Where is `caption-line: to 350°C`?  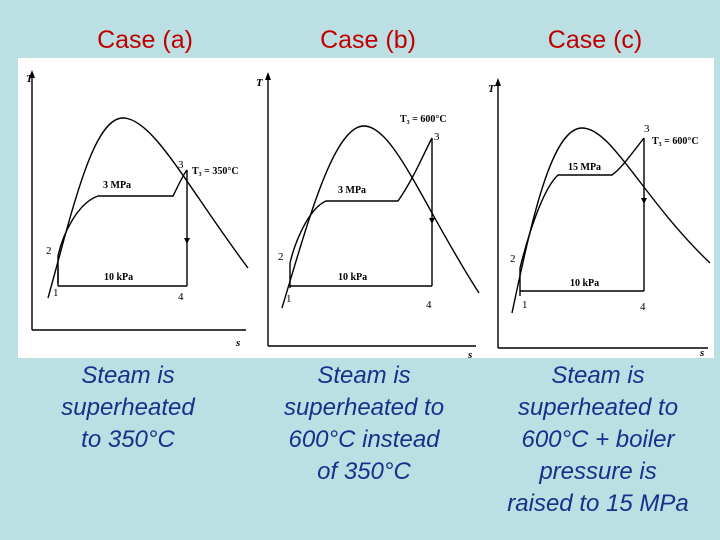
caption-line: to 350°C is located at coordinates (128, 439).